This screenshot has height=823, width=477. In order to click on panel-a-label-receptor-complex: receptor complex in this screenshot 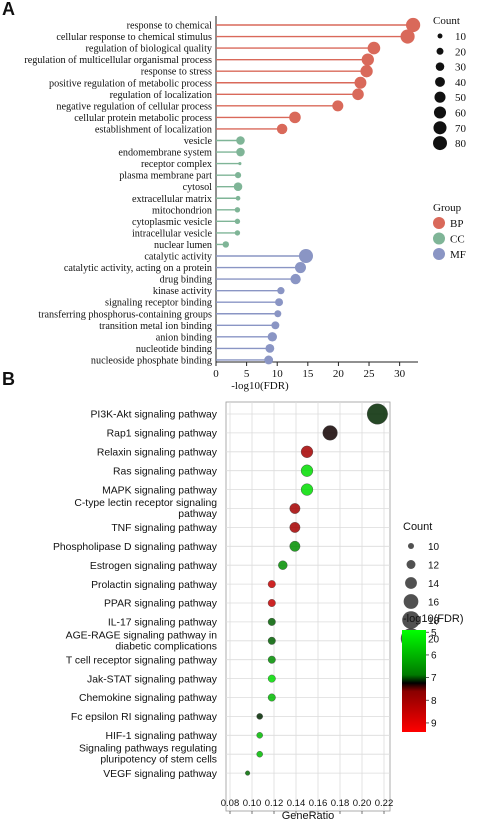, I will do `click(176, 164)`.